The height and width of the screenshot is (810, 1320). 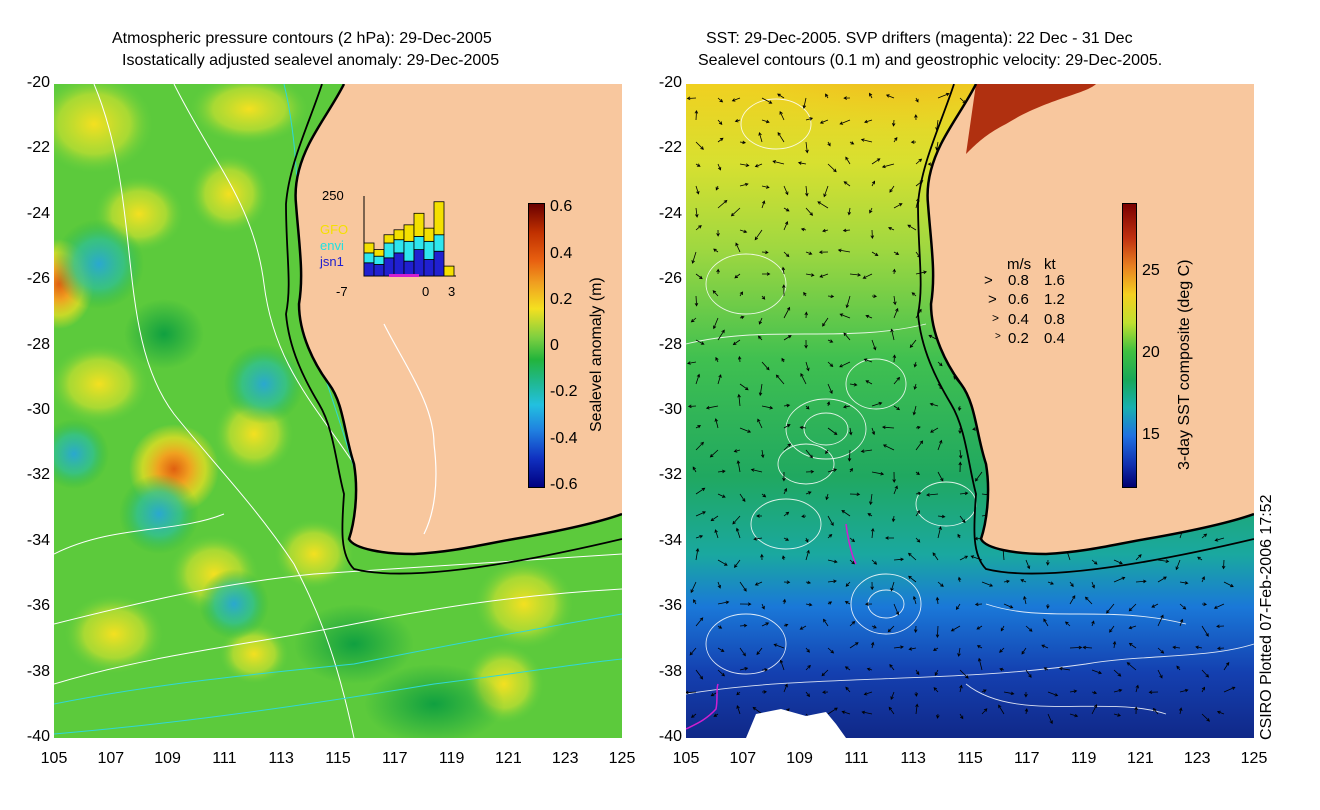 What do you see at coordinates (1090, 319) in the screenshot?
I see `right-land-mass` at bounding box center [1090, 319].